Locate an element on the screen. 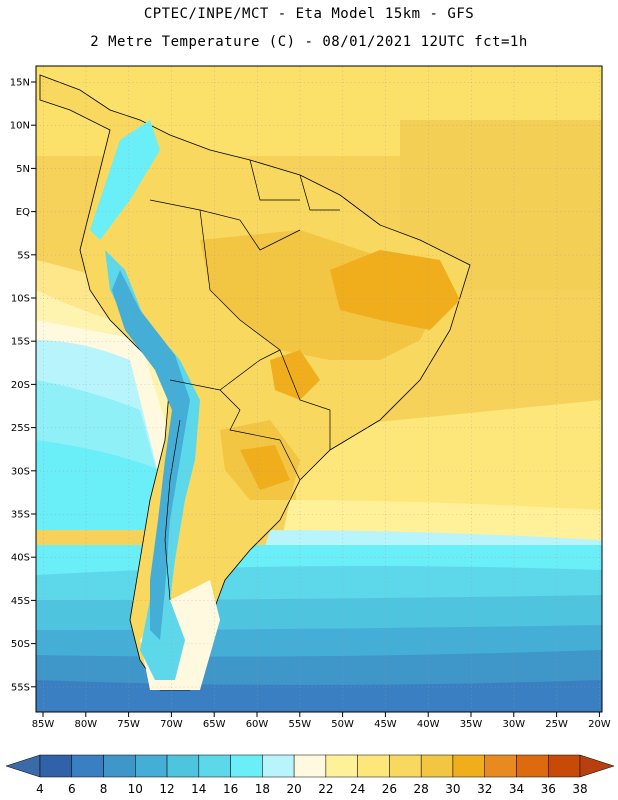  lat-label: 20S is located at coordinates (20, 385).